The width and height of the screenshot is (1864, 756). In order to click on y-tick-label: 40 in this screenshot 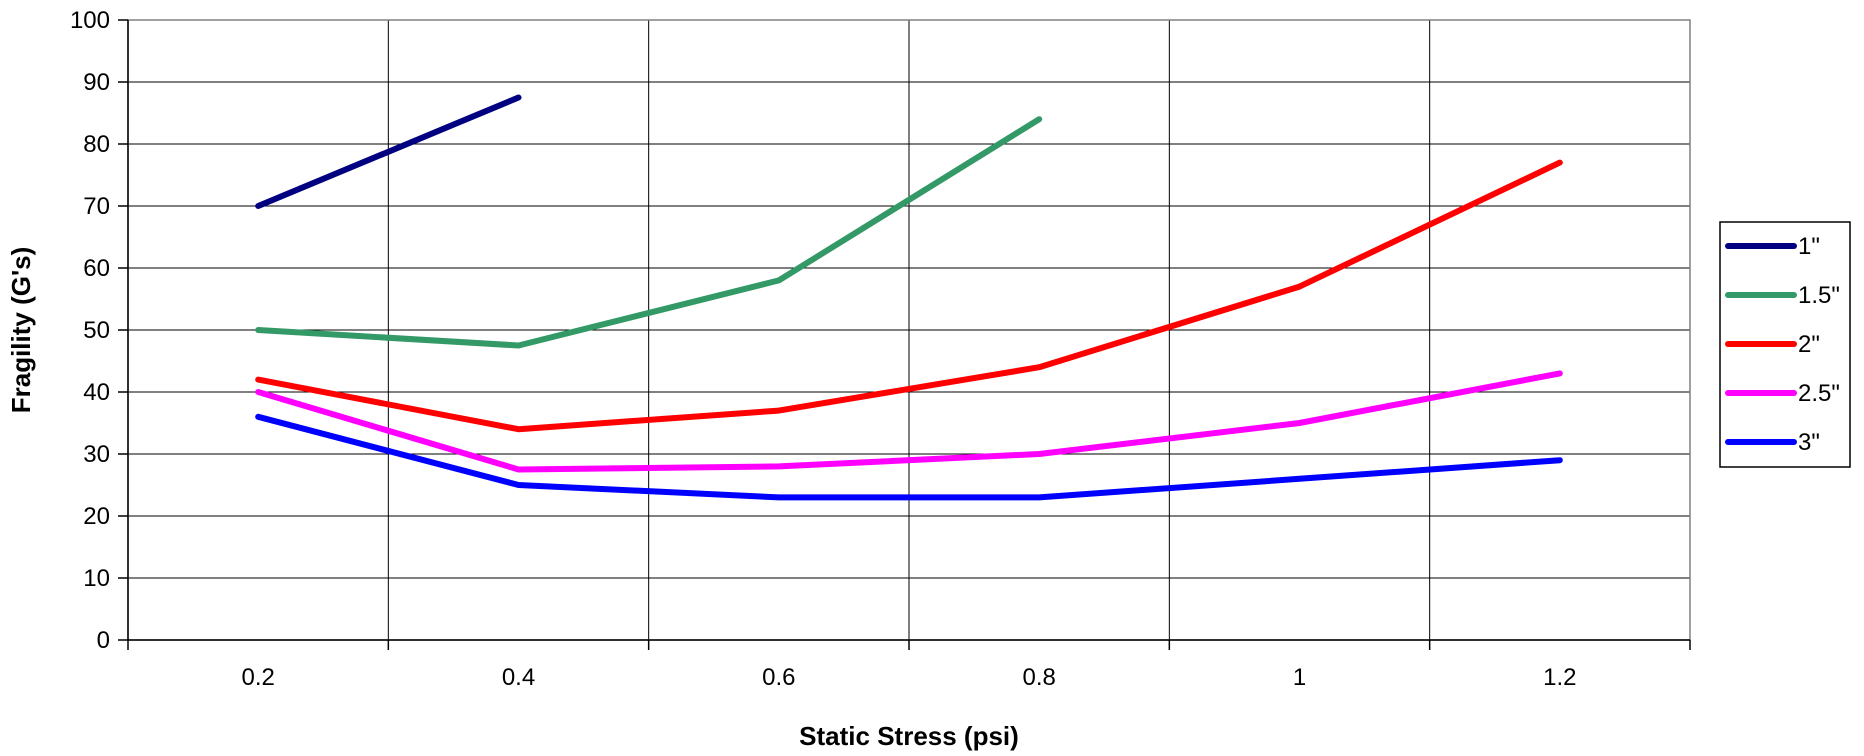, I will do `click(96, 392)`.